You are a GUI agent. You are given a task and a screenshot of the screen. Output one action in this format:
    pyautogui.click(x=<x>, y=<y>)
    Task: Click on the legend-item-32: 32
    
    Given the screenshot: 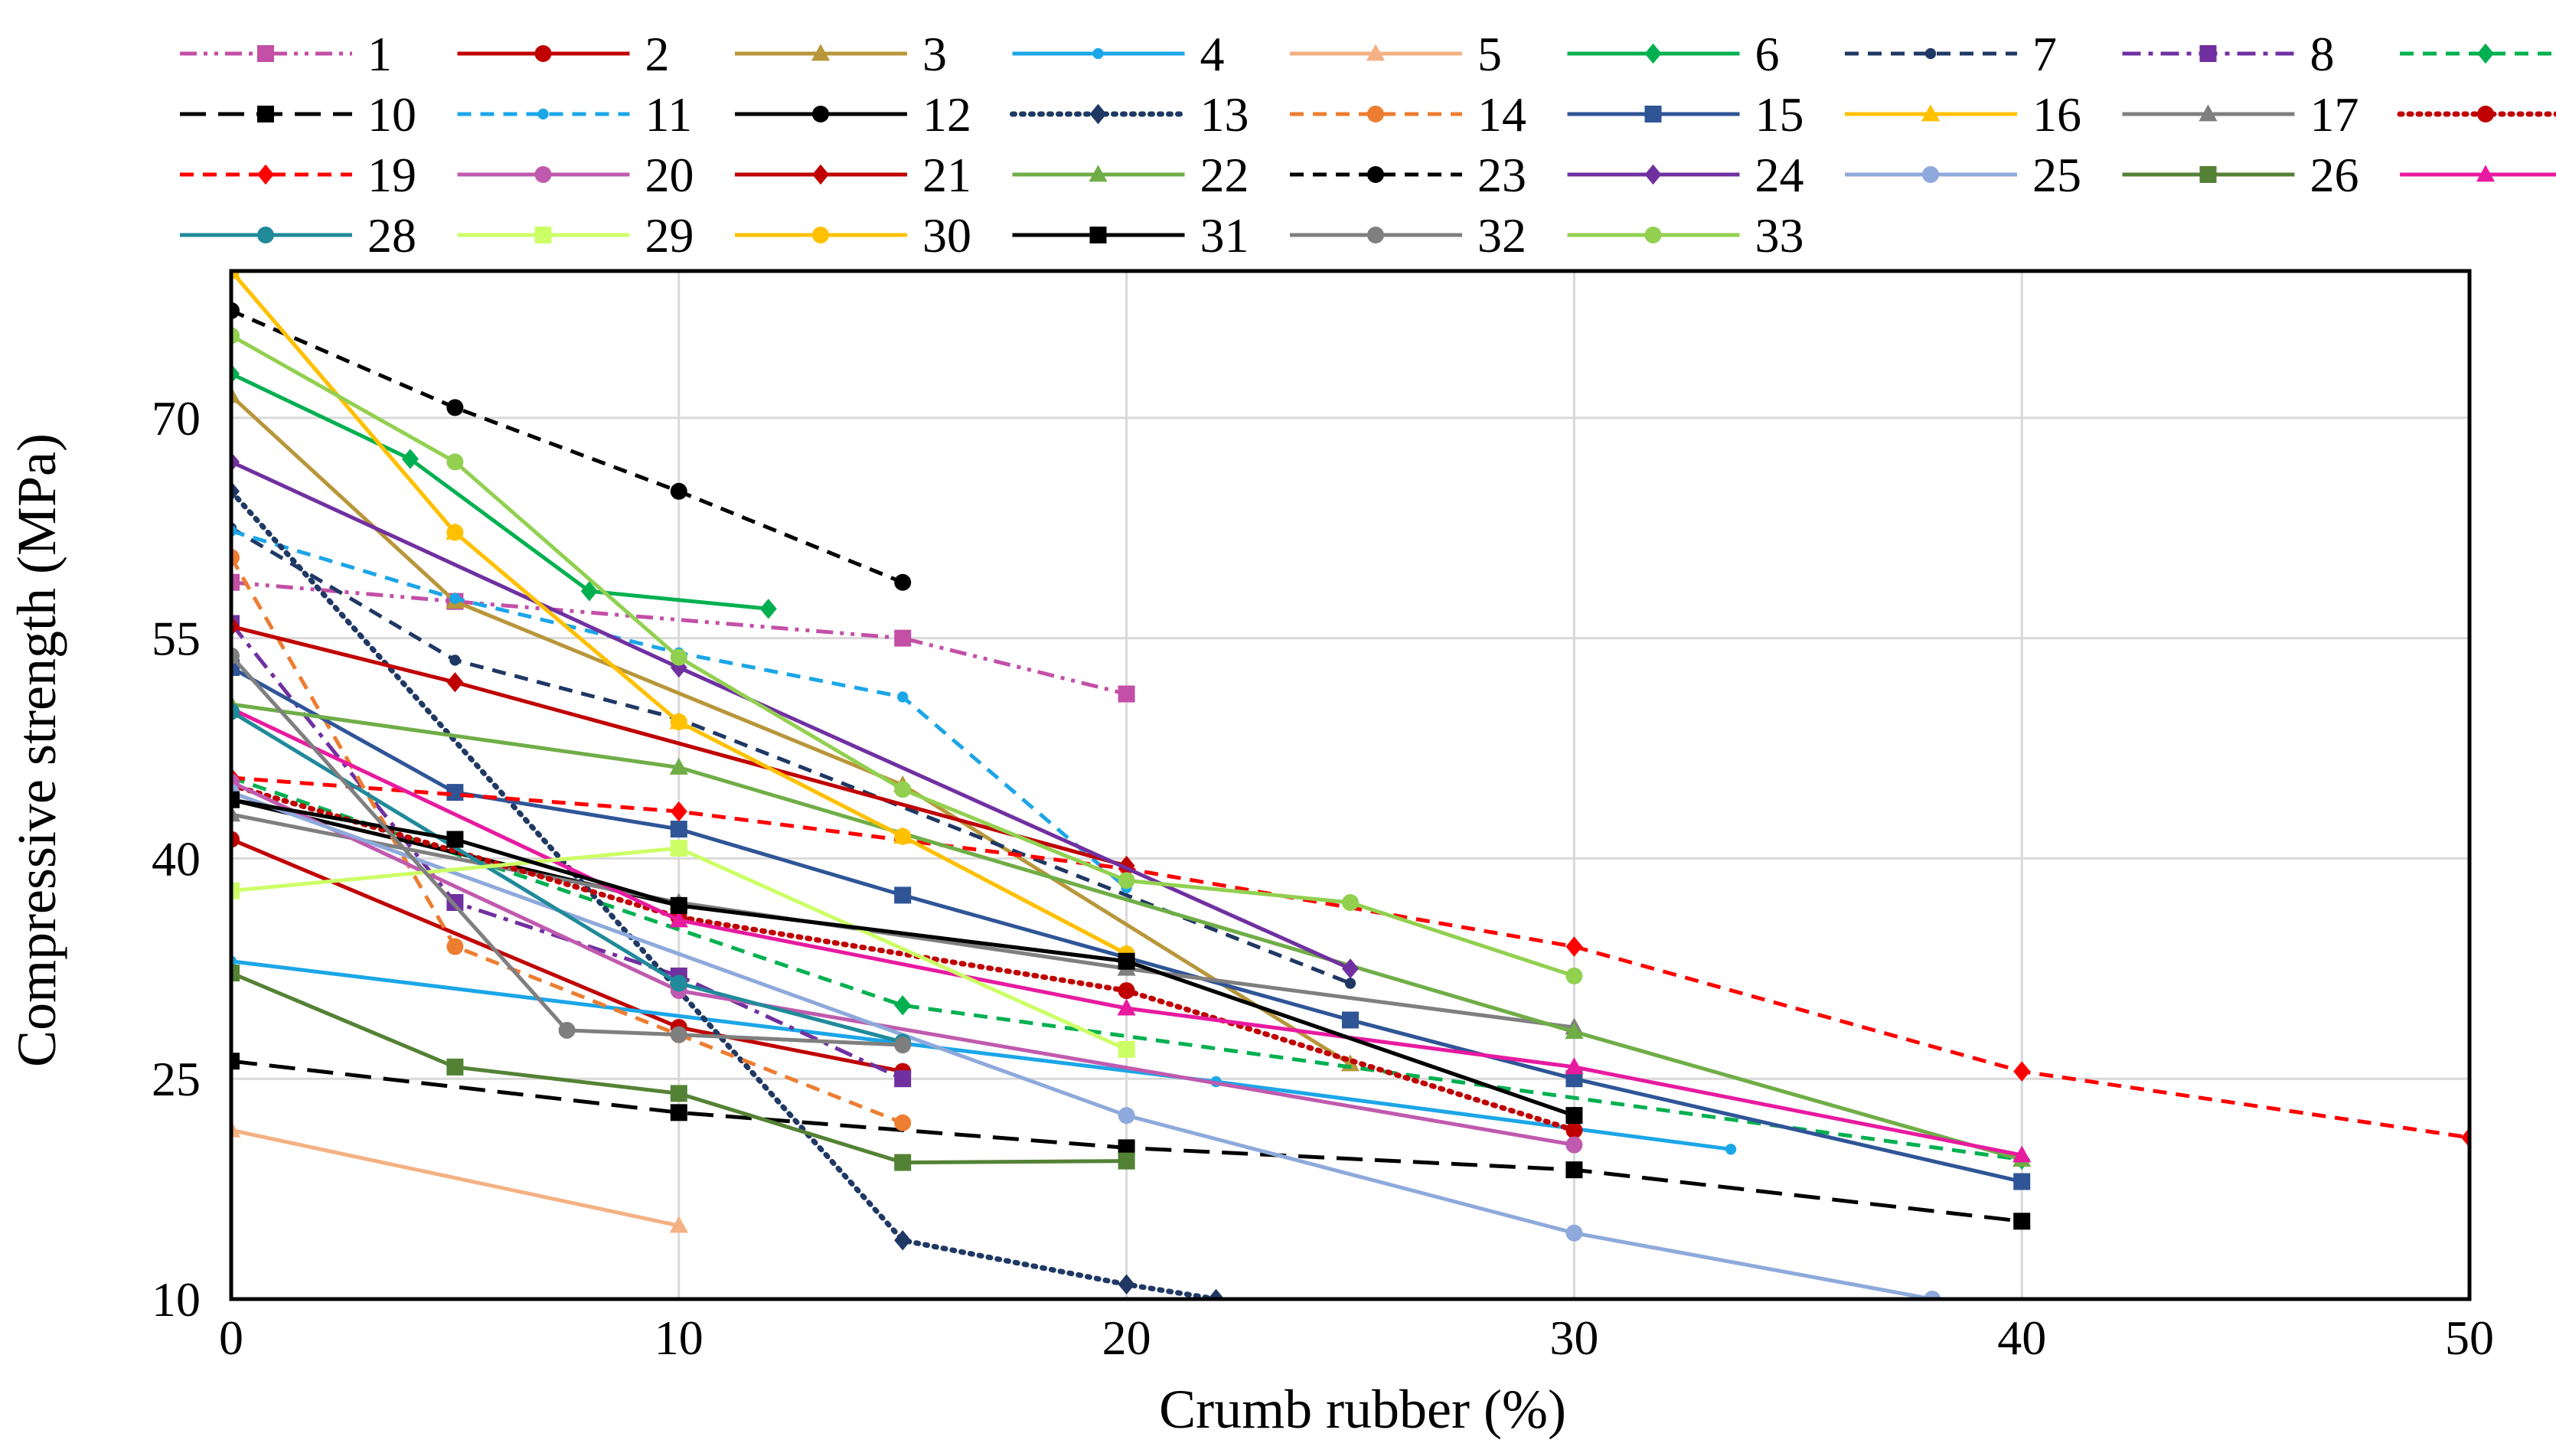 What is the action you would take?
    pyautogui.click(x=1408, y=235)
    